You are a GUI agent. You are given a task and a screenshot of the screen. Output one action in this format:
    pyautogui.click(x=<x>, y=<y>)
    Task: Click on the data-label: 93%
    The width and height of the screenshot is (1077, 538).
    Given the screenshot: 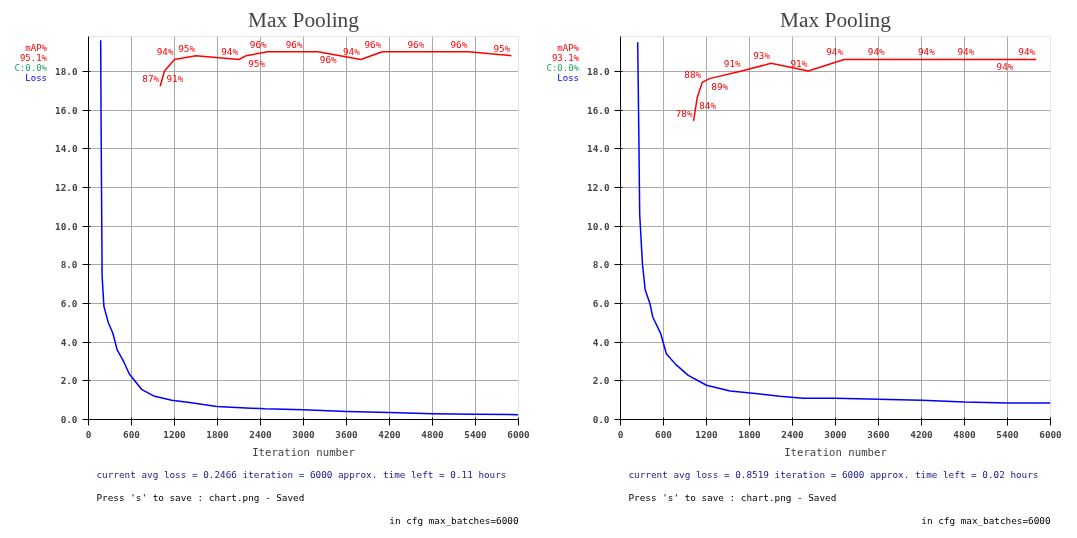 What is the action you would take?
    pyautogui.click(x=762, y=56)
    